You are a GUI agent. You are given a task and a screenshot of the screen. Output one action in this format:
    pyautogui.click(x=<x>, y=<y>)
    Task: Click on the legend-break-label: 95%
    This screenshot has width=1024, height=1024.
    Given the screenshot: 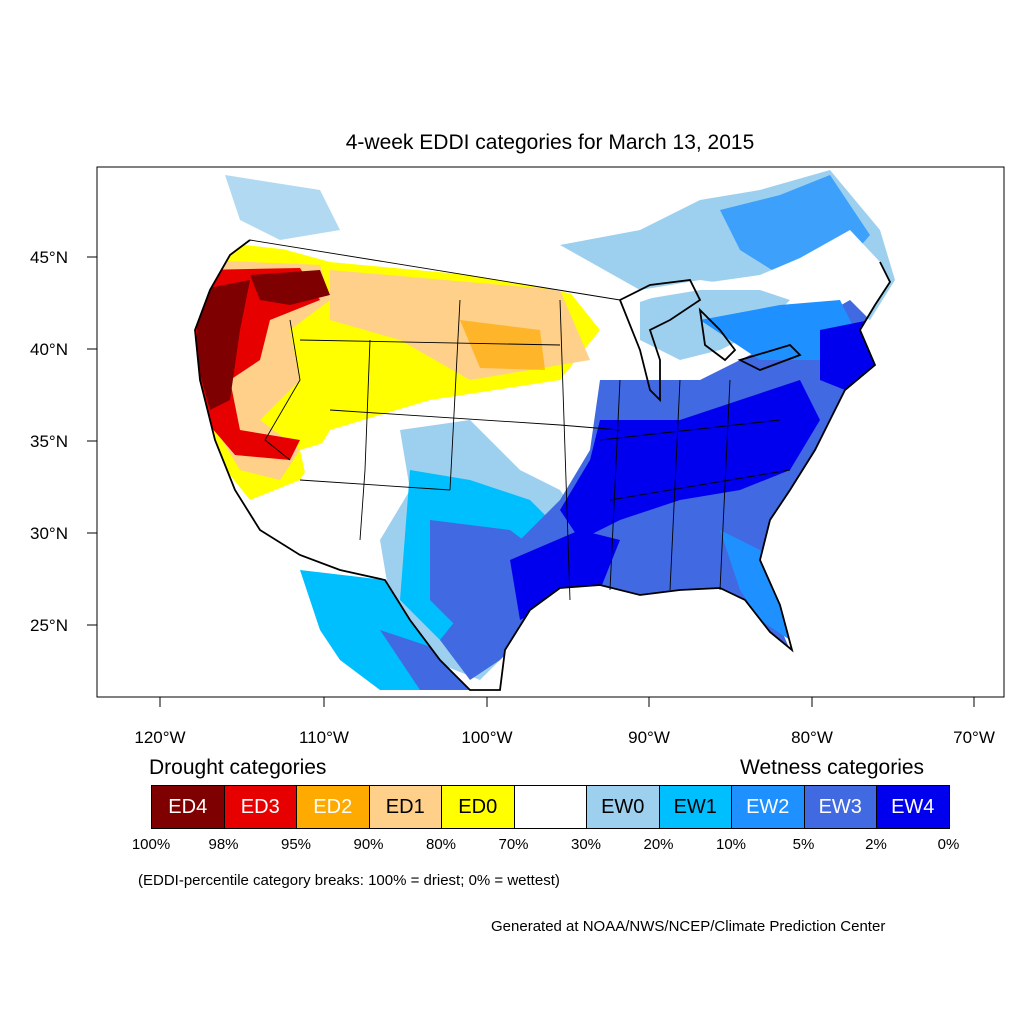 What is the action you would take?
    pyautogui.click(x=296, y=844)
    